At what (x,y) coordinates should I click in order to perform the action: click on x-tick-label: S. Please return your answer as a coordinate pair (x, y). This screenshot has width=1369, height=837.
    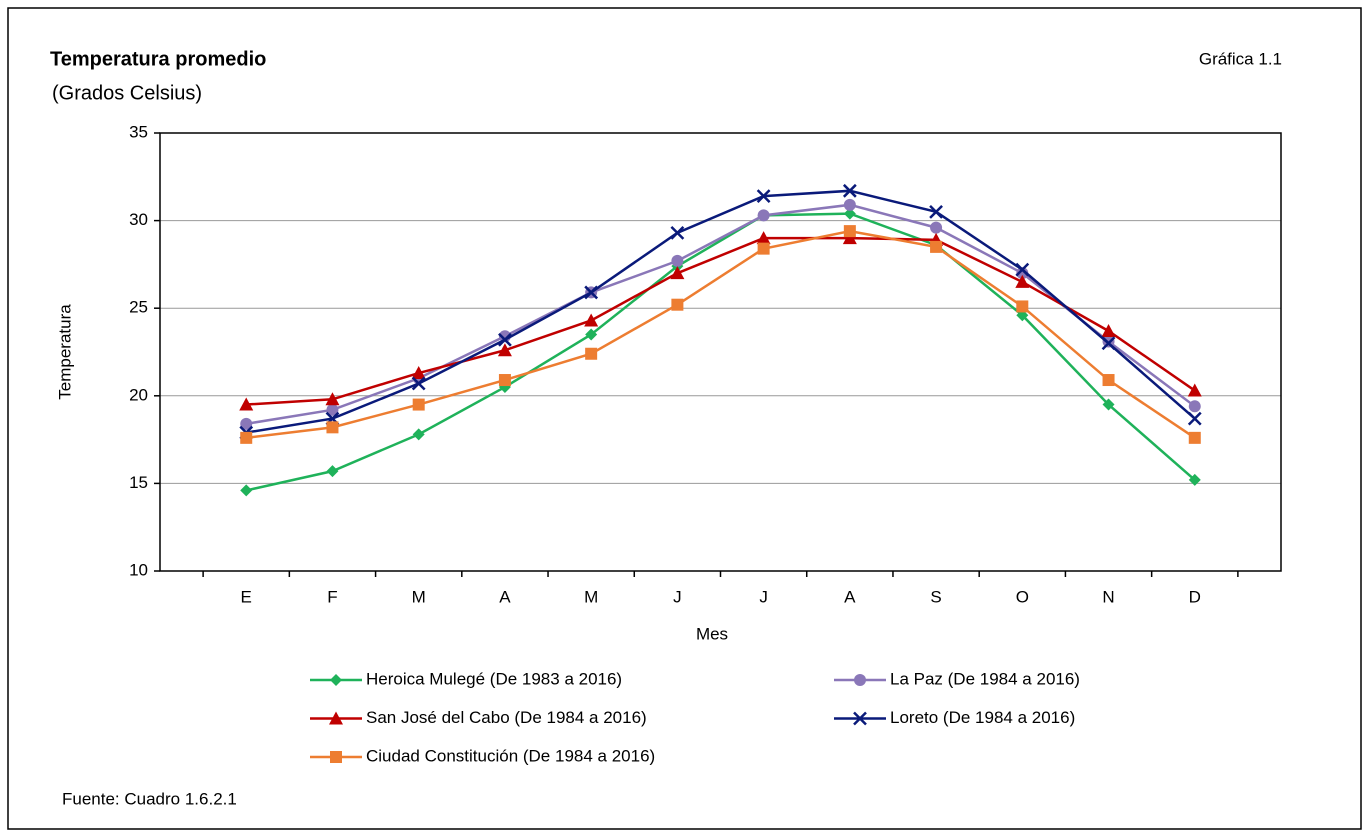
    Looking at the image, I should click on (935, 596).